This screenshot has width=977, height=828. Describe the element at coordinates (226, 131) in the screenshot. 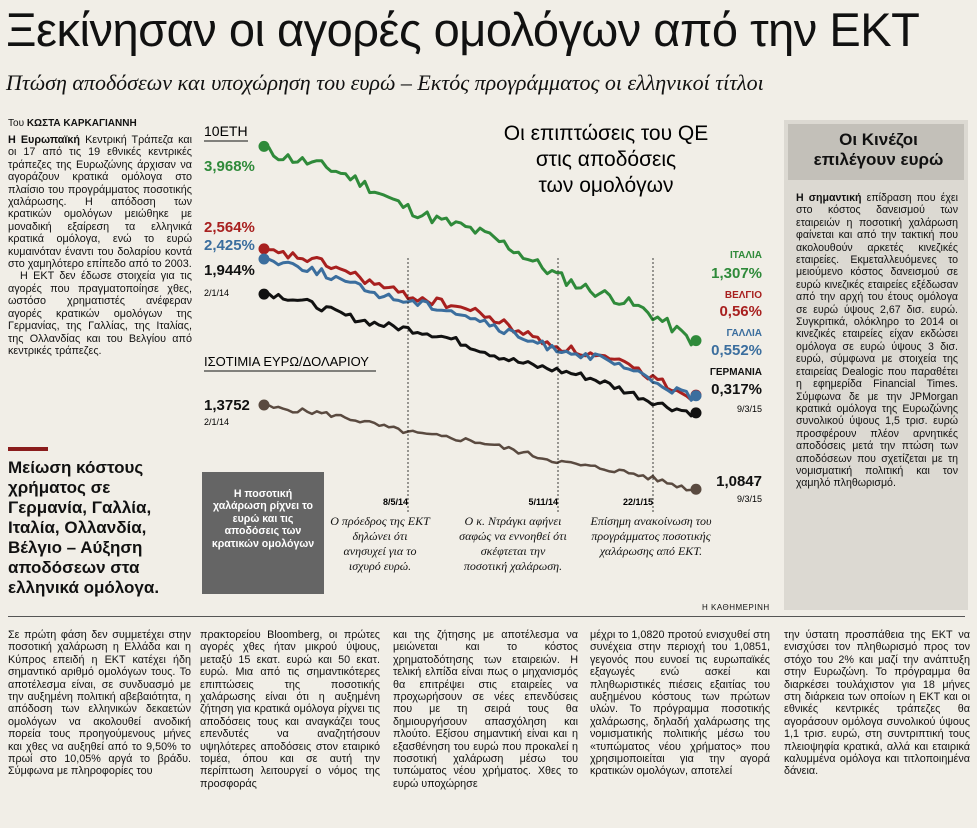

I see `chart-ylabel-yields: 10ΕΤΗ` at that location.